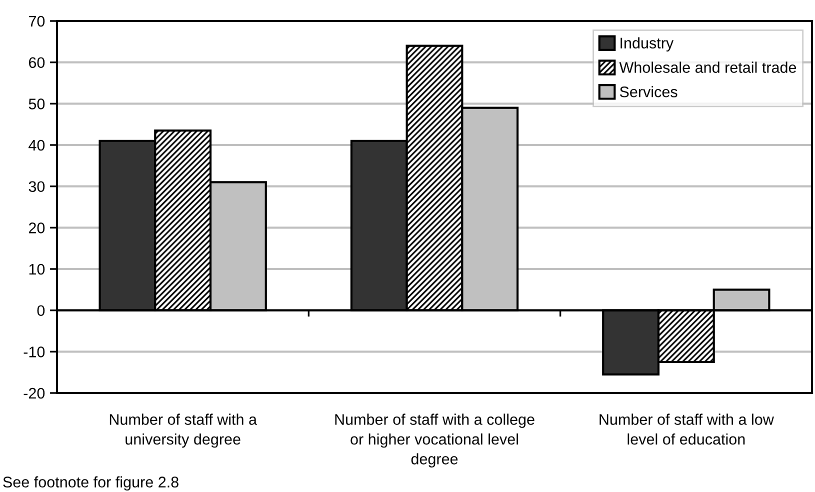 The width and height of the screenshot is (815, 492). I want to click on y-tick-label: 20, so click(36, 228).